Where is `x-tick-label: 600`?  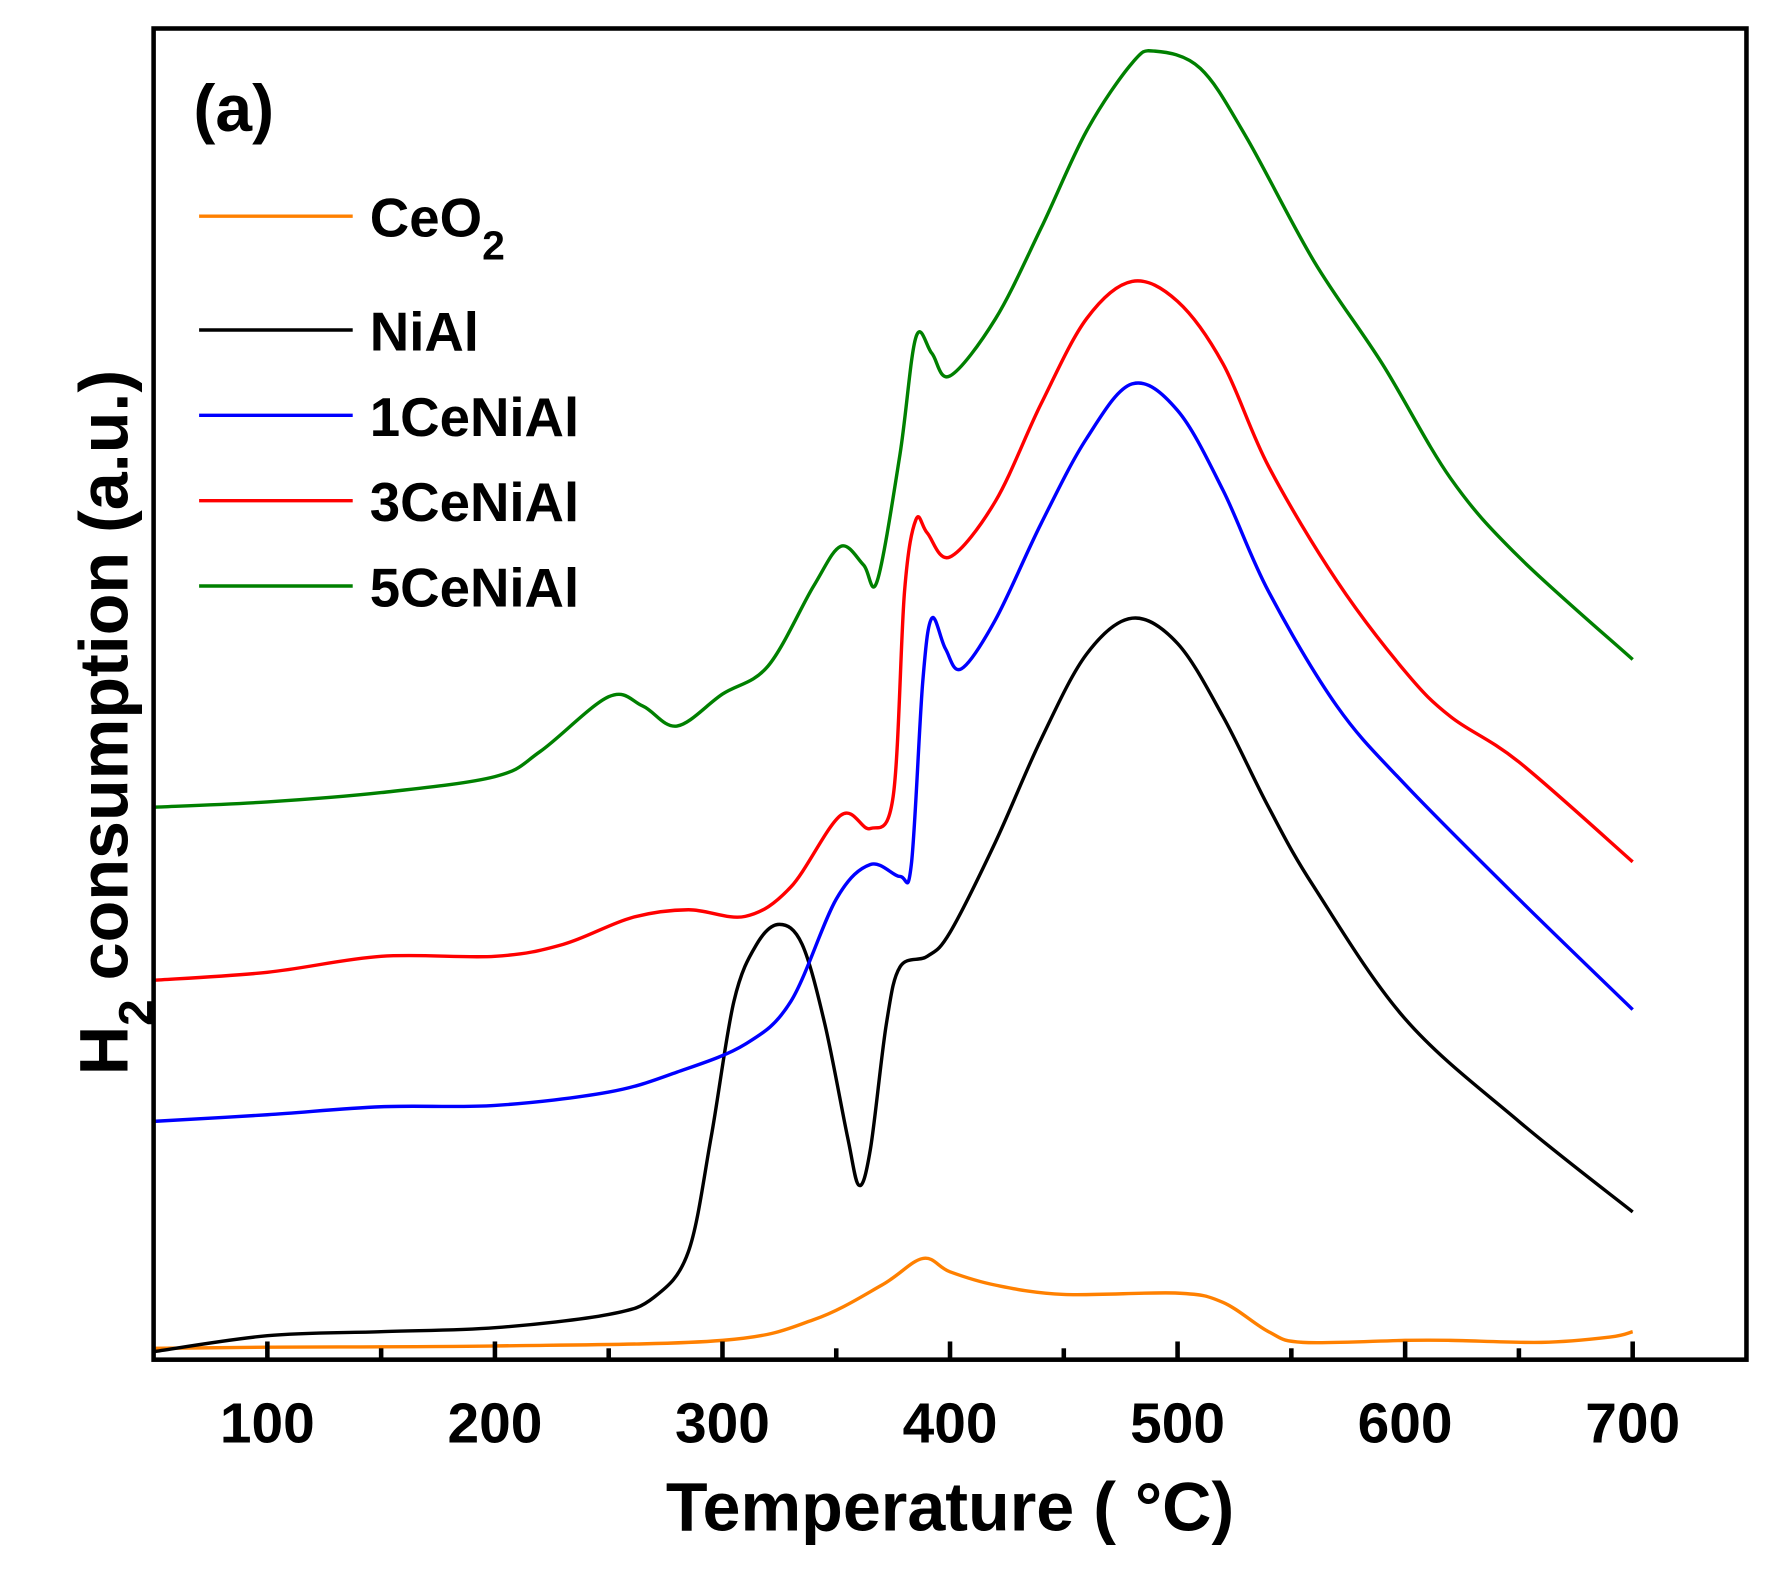
x-tick-label: 600 is located at coordinates (1405, 1424).